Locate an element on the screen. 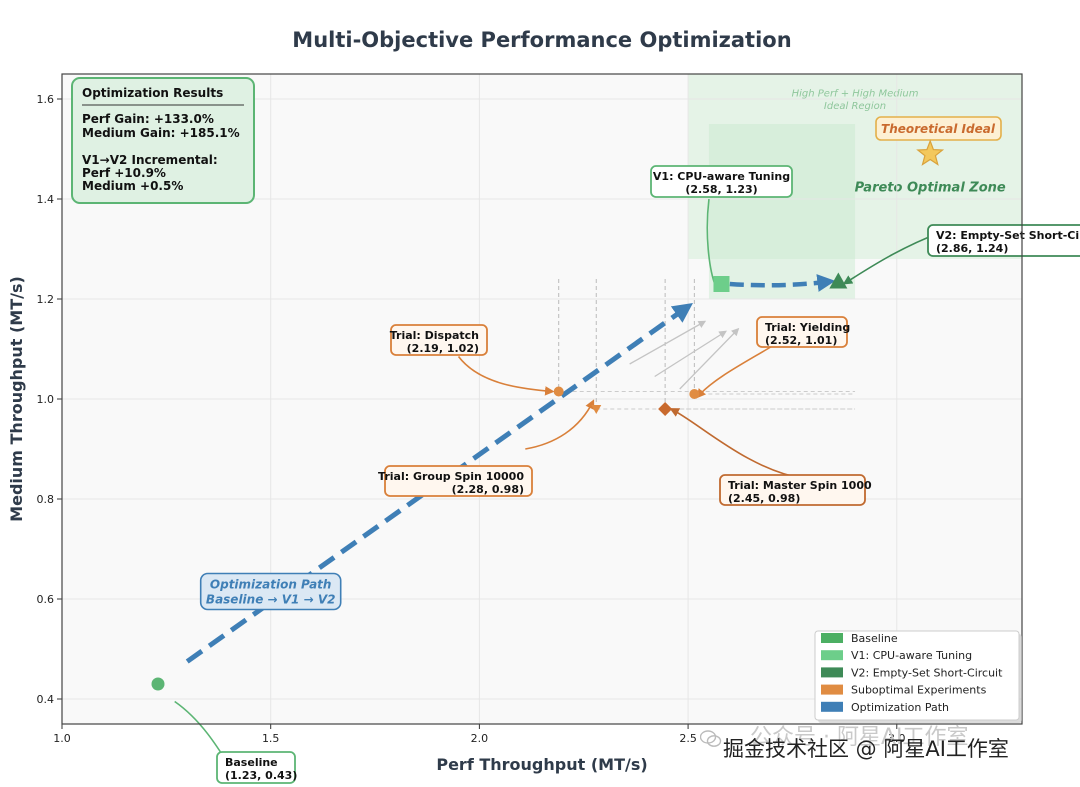 The image size is (1080, 787). chart-title: Multi-Objective Performance Optimization is located at coordinates (541, 40).